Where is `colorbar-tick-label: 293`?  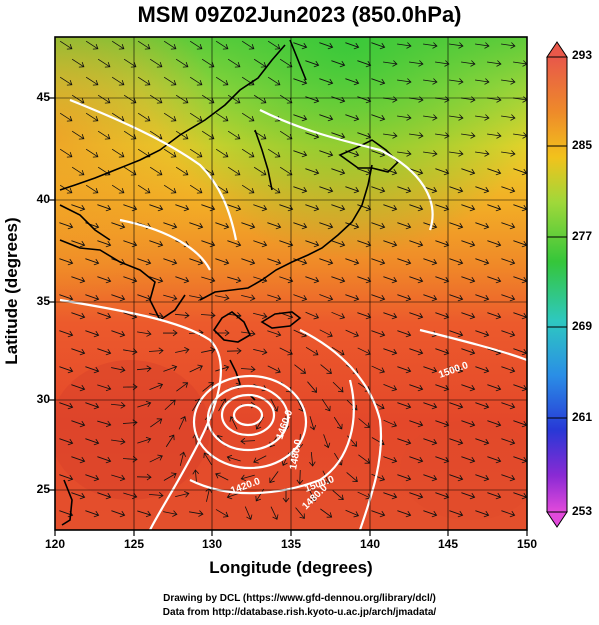
colorbar-tick-label: 293 is located at coordinates (582, 55).